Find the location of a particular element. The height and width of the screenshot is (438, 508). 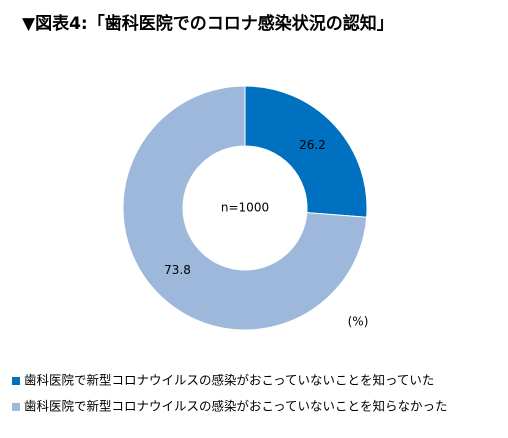

chart-title: ▼図表4:「歯科医院でのコロナ感染状況の認知」 is located at coordinates (208, 23).